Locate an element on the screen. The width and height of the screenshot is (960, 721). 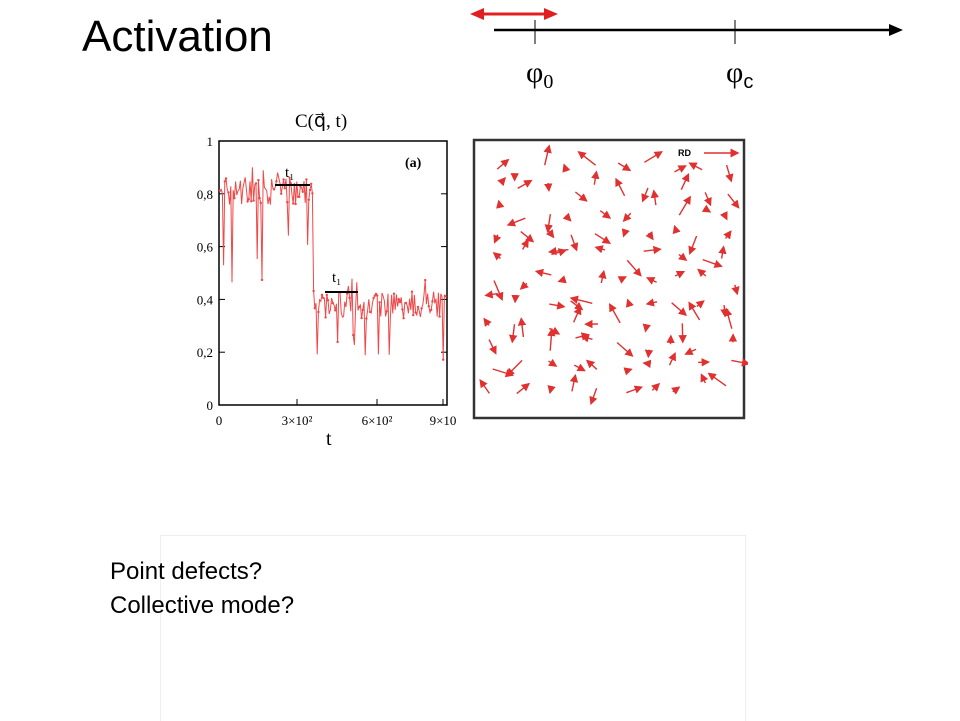
y-tick-label: 1 is located at coordinates (210, 141).